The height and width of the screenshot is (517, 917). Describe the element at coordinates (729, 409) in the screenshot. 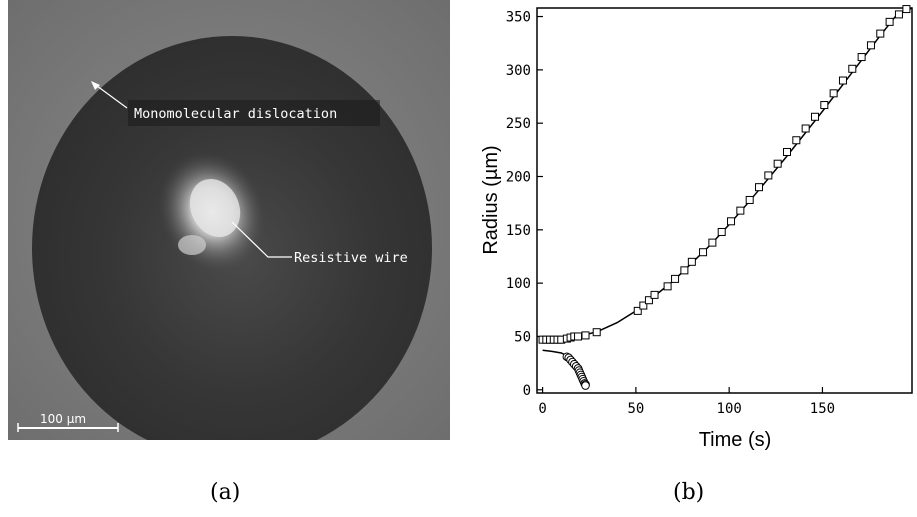

I see `x-tick-label: 100` at that location.